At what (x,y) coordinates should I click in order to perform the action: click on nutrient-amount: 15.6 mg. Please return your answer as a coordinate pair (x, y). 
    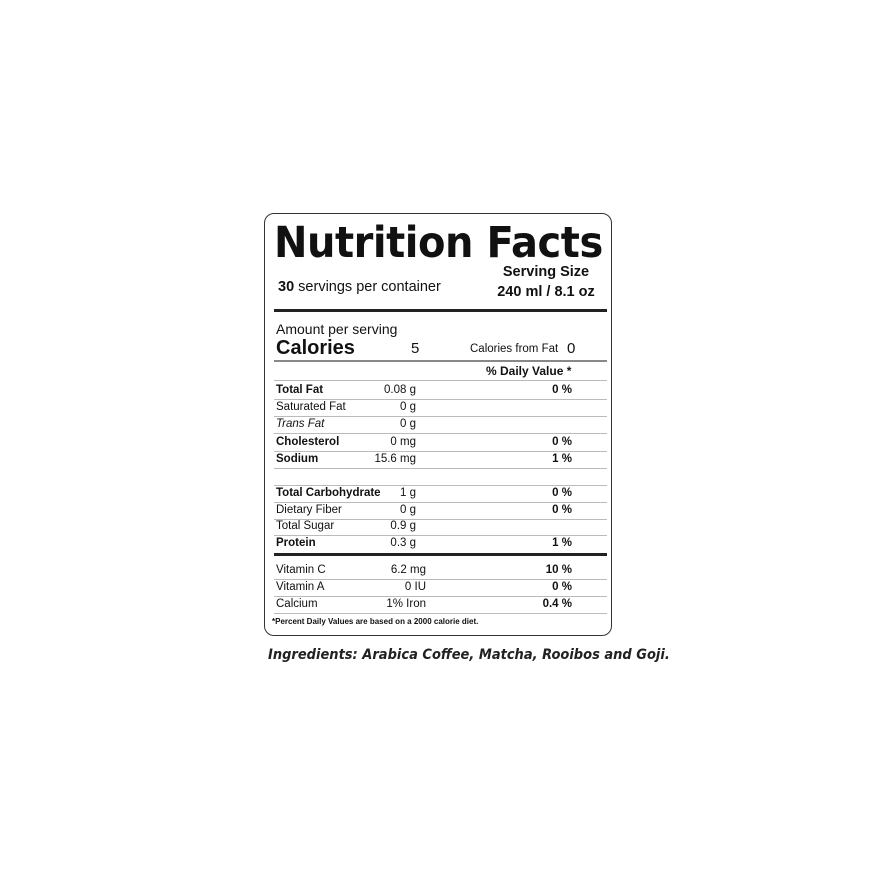
    Looking at the image, I should click on (395, 459).